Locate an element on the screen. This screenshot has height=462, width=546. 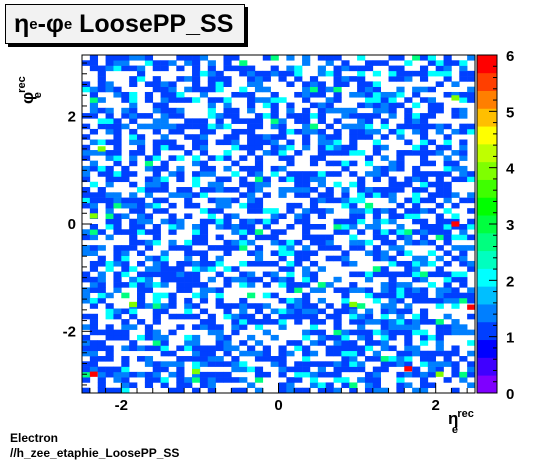
palette-tick-label: 3 is located at coordinates (510, 225).